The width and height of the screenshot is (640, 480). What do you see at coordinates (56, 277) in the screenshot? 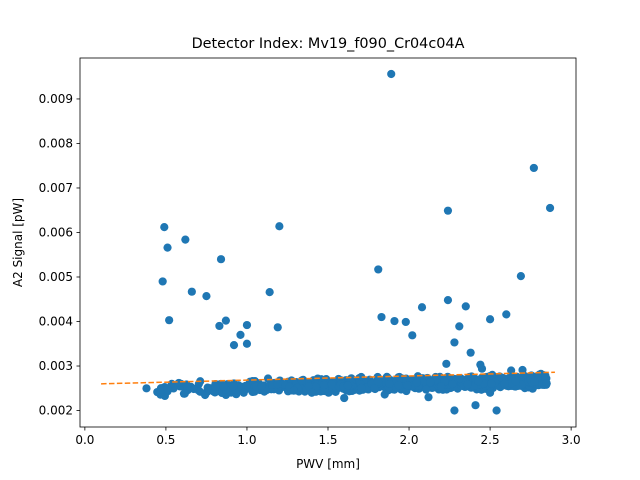
I see `y-tick-label: 0.005` at bounding box center [56, 277].